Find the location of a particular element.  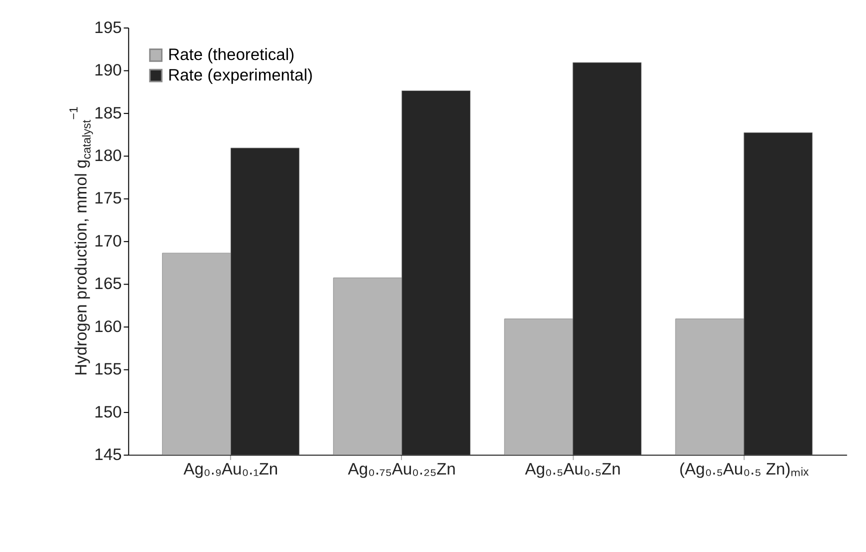

y-tick-label: 160 is located at coordinates (108, 327).